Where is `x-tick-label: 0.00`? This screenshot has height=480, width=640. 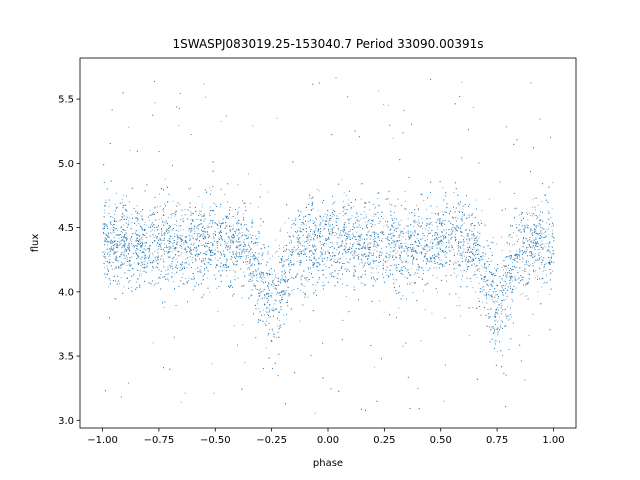
x-tick-label: 0.00 is located at coordinates (328, 440).